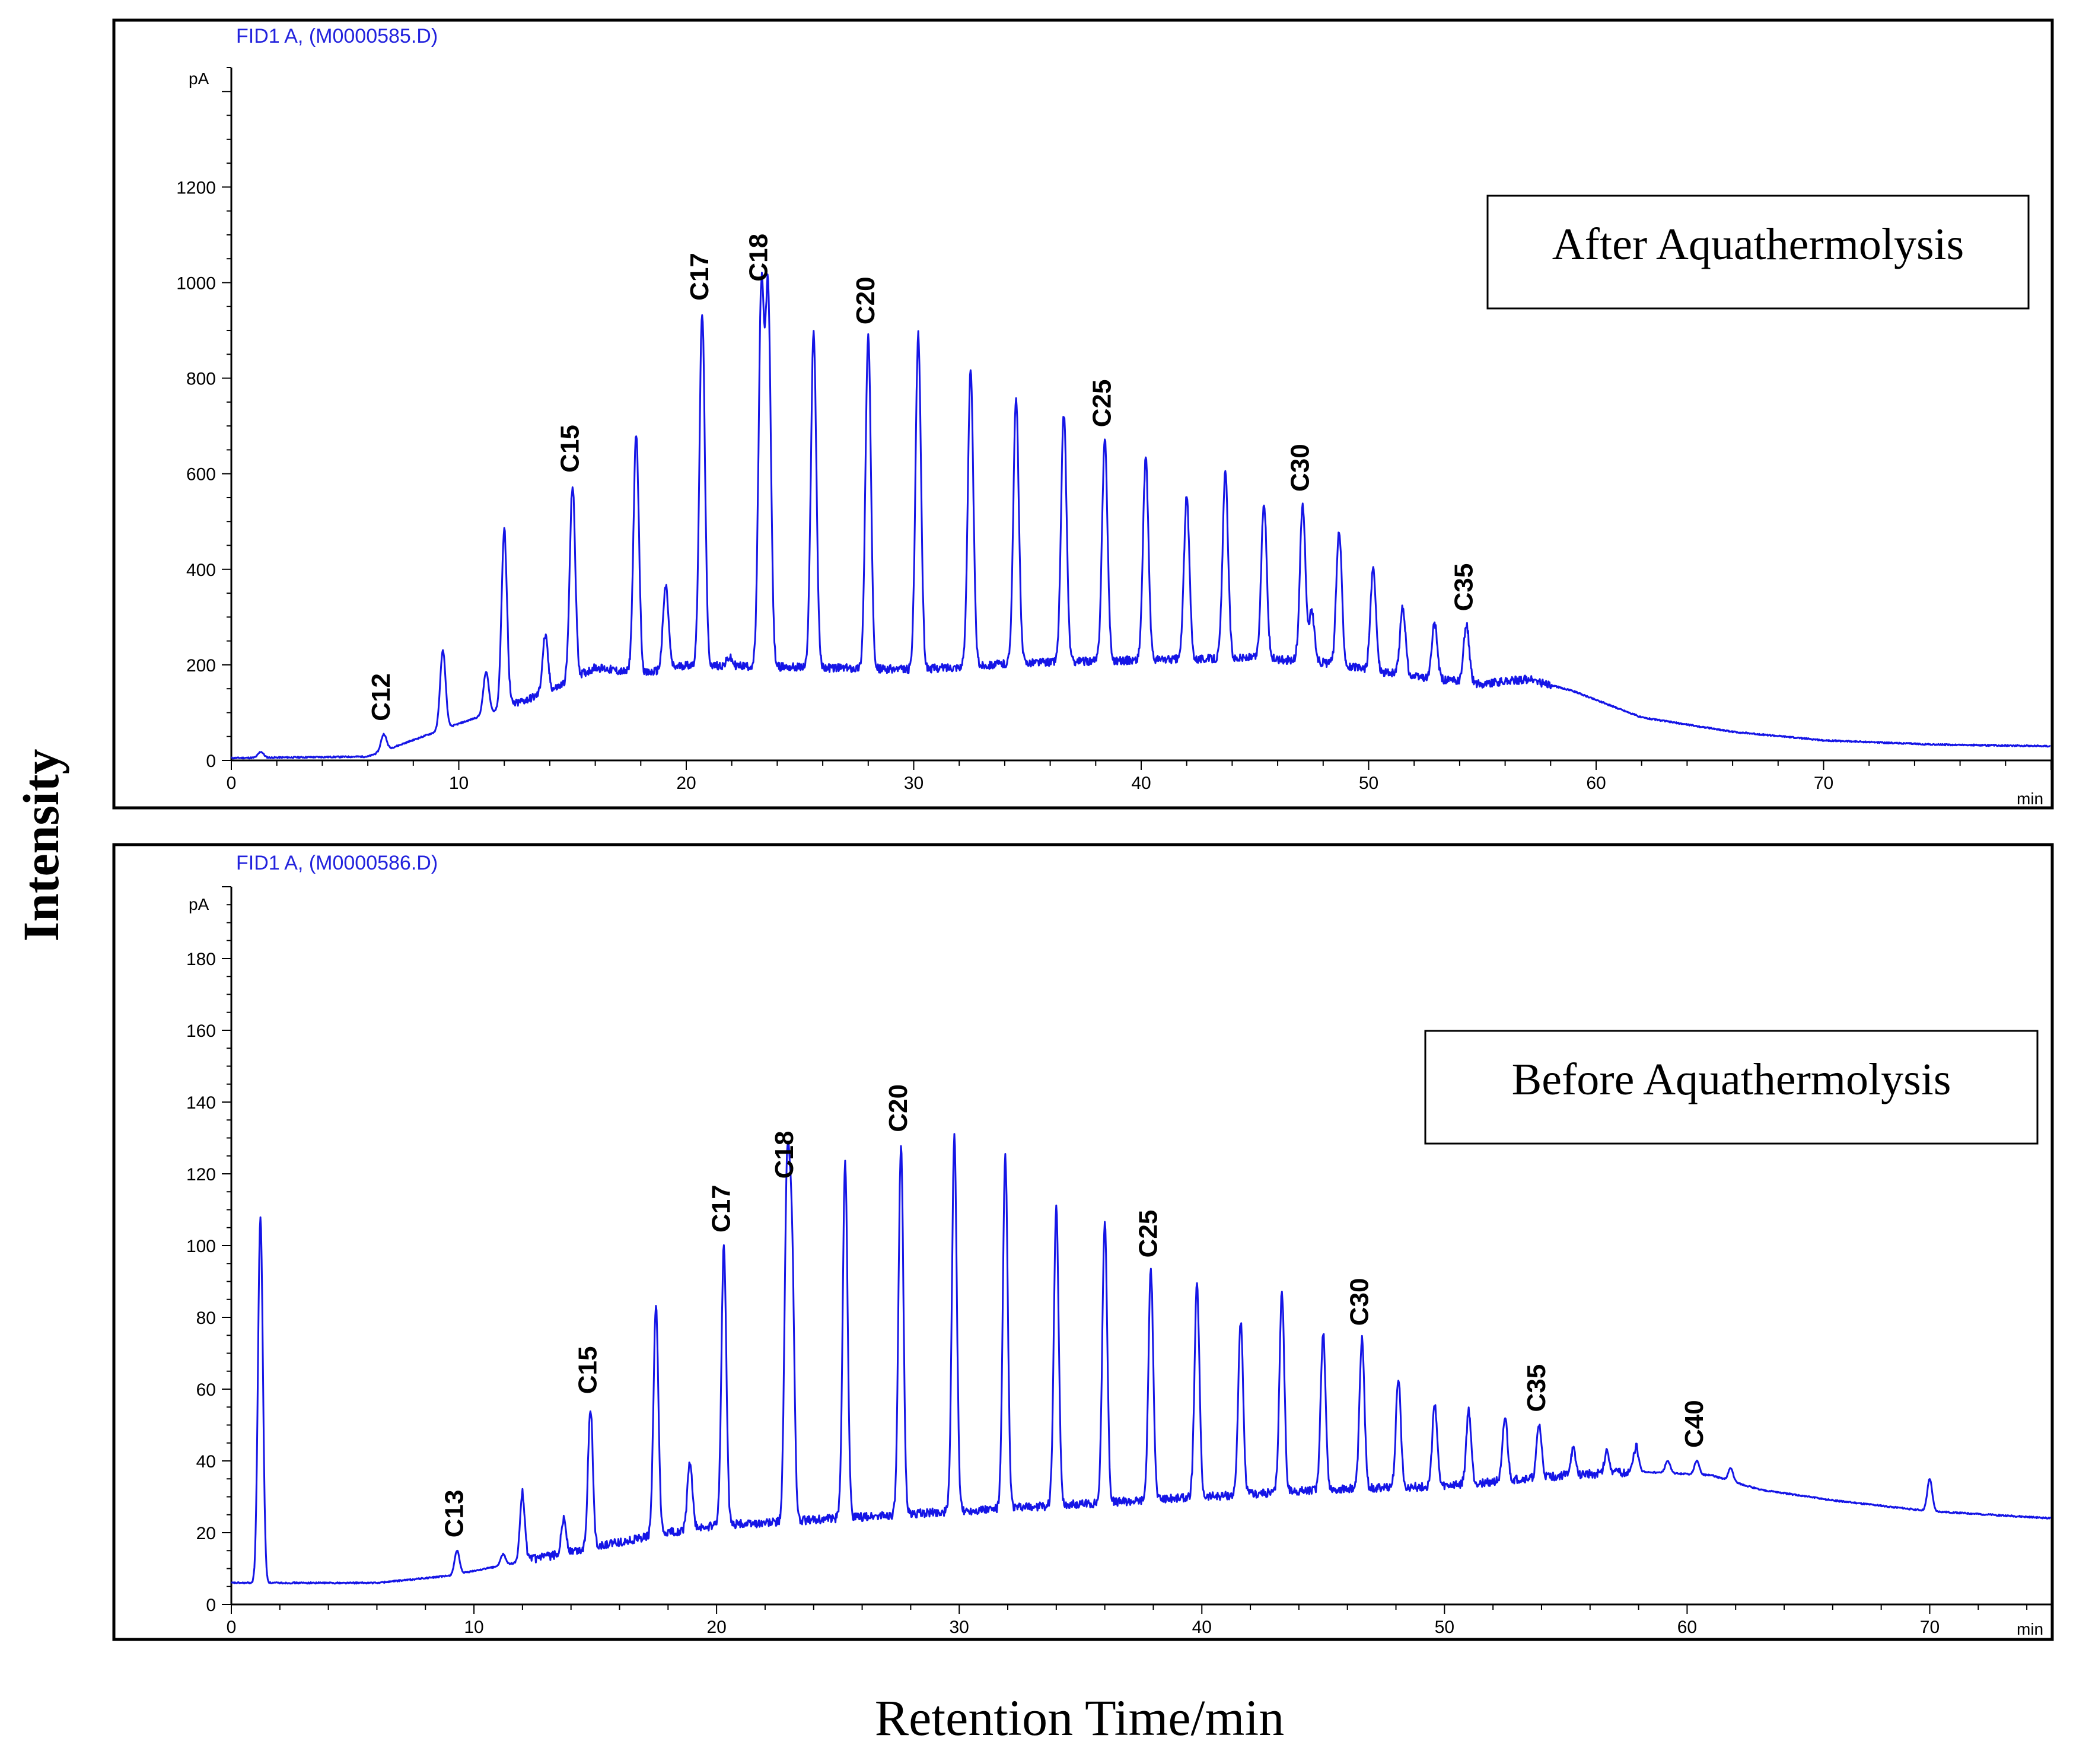 The width and height of the screenshot is (2073, 1764). What do you see at coordinates (337, 36) in the screenshot?
I see `file-label: FID1 A, (M0000585.D)` at bounding box center [337, 36].